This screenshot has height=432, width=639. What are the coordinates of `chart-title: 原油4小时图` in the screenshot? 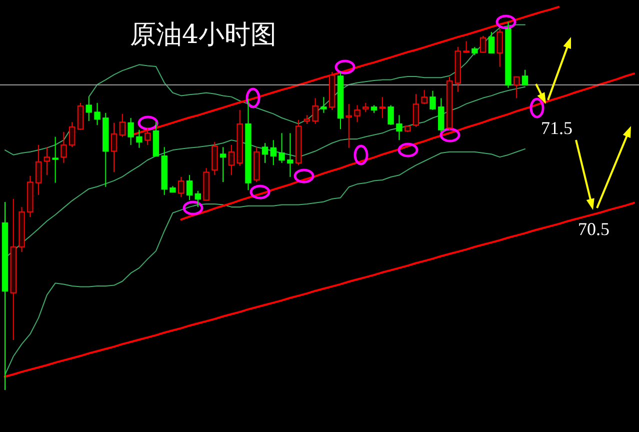 It's located at (203, 35).